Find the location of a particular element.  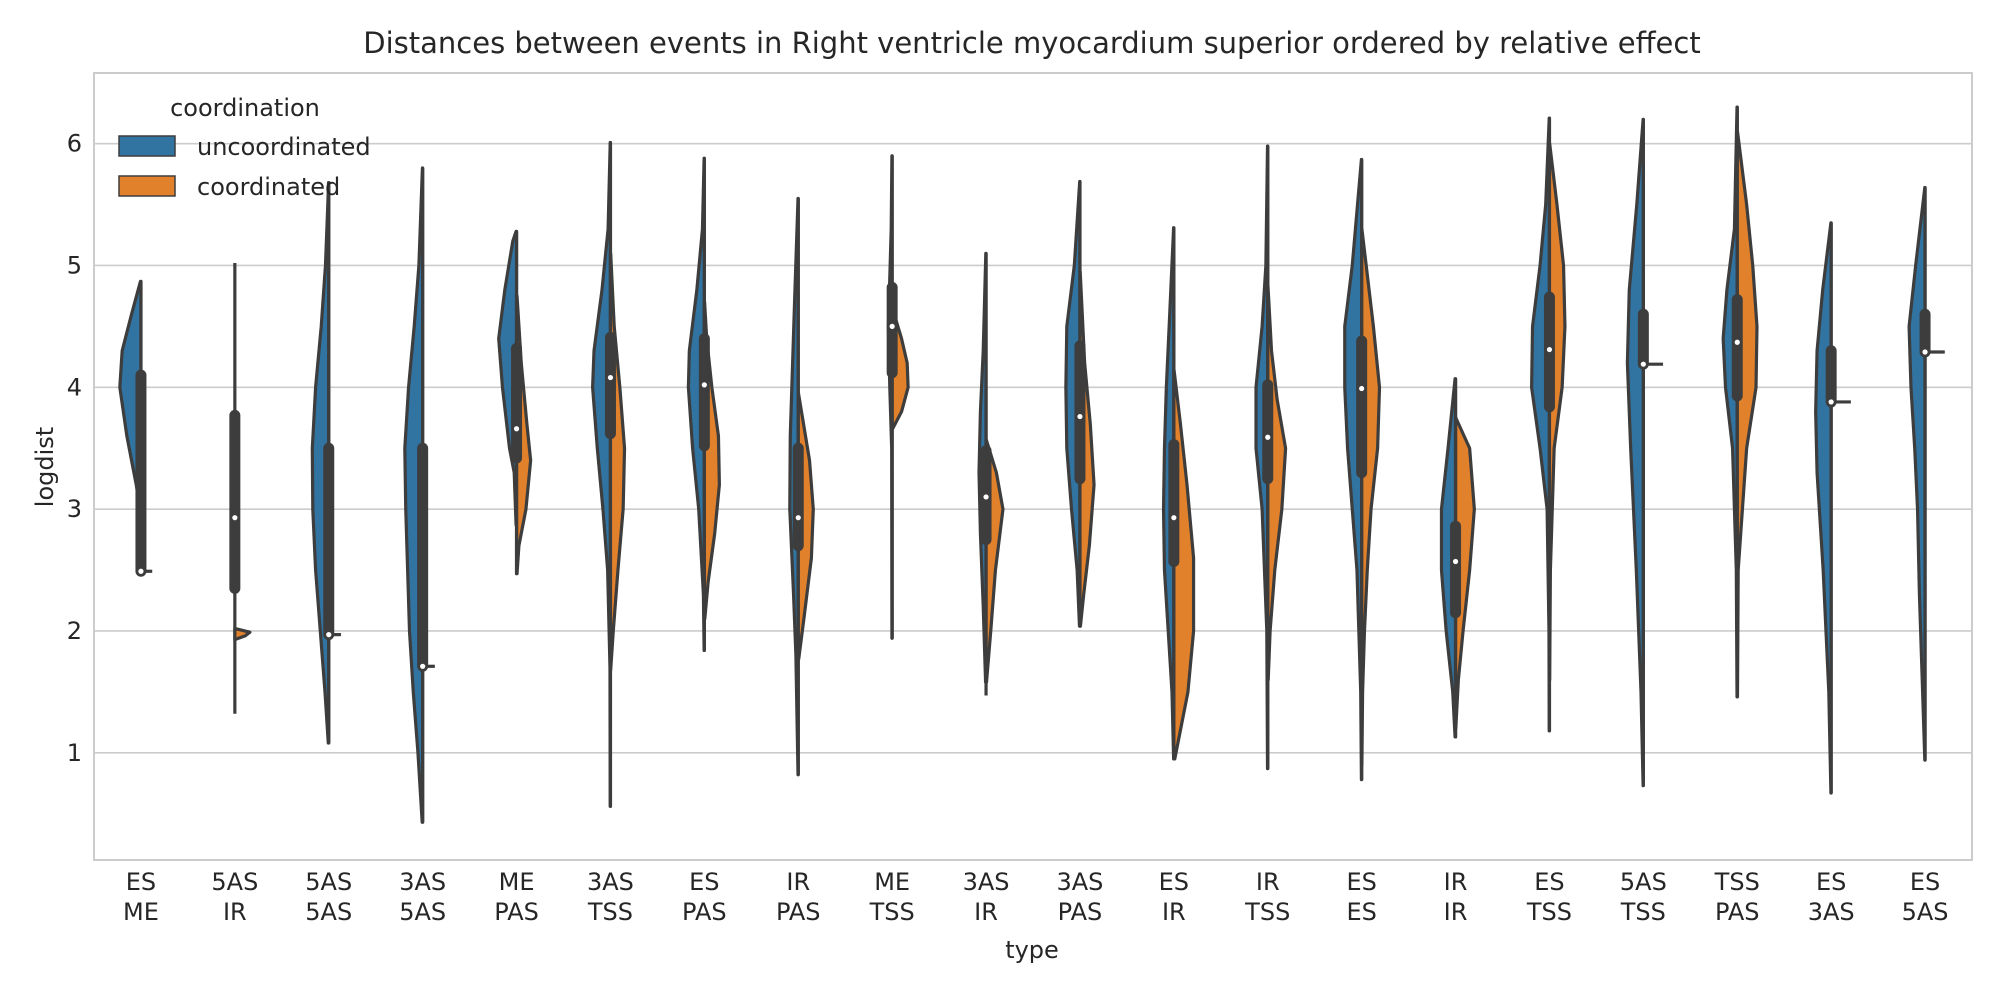

x-tick-label-top: TSS is located at coordinates (1737, 882).